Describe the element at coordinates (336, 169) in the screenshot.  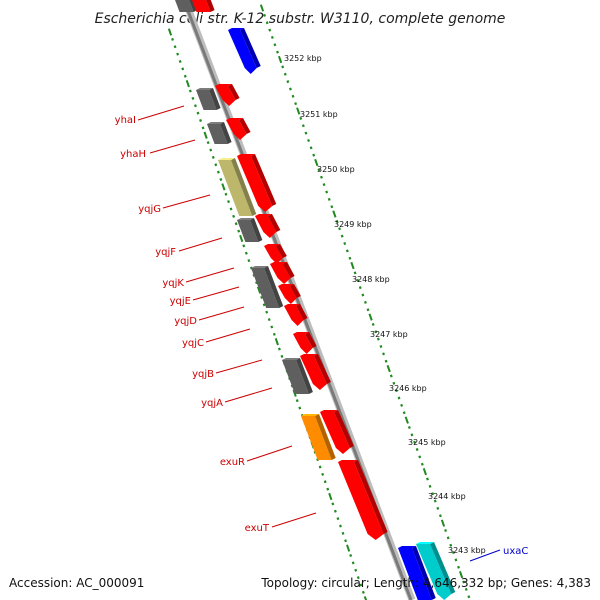
I see `scale-label-3250: 3250 kbp` at that location.